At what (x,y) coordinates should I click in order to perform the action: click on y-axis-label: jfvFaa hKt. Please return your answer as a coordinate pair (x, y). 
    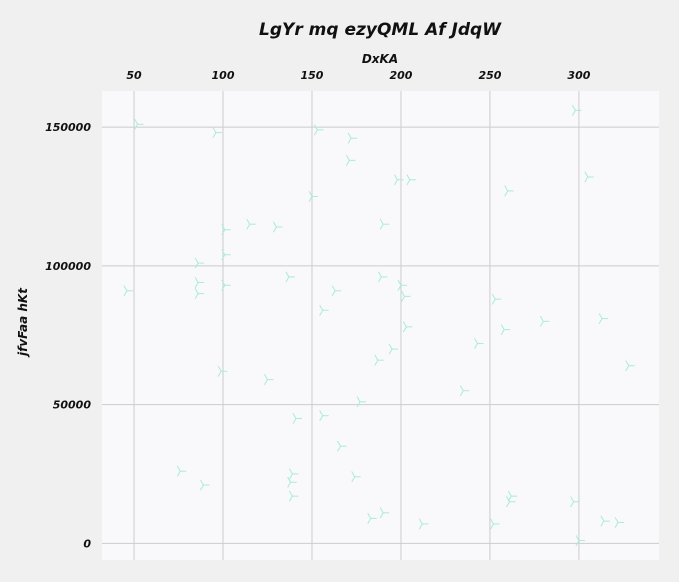
    Looking at the image, I should click on (23, 322).